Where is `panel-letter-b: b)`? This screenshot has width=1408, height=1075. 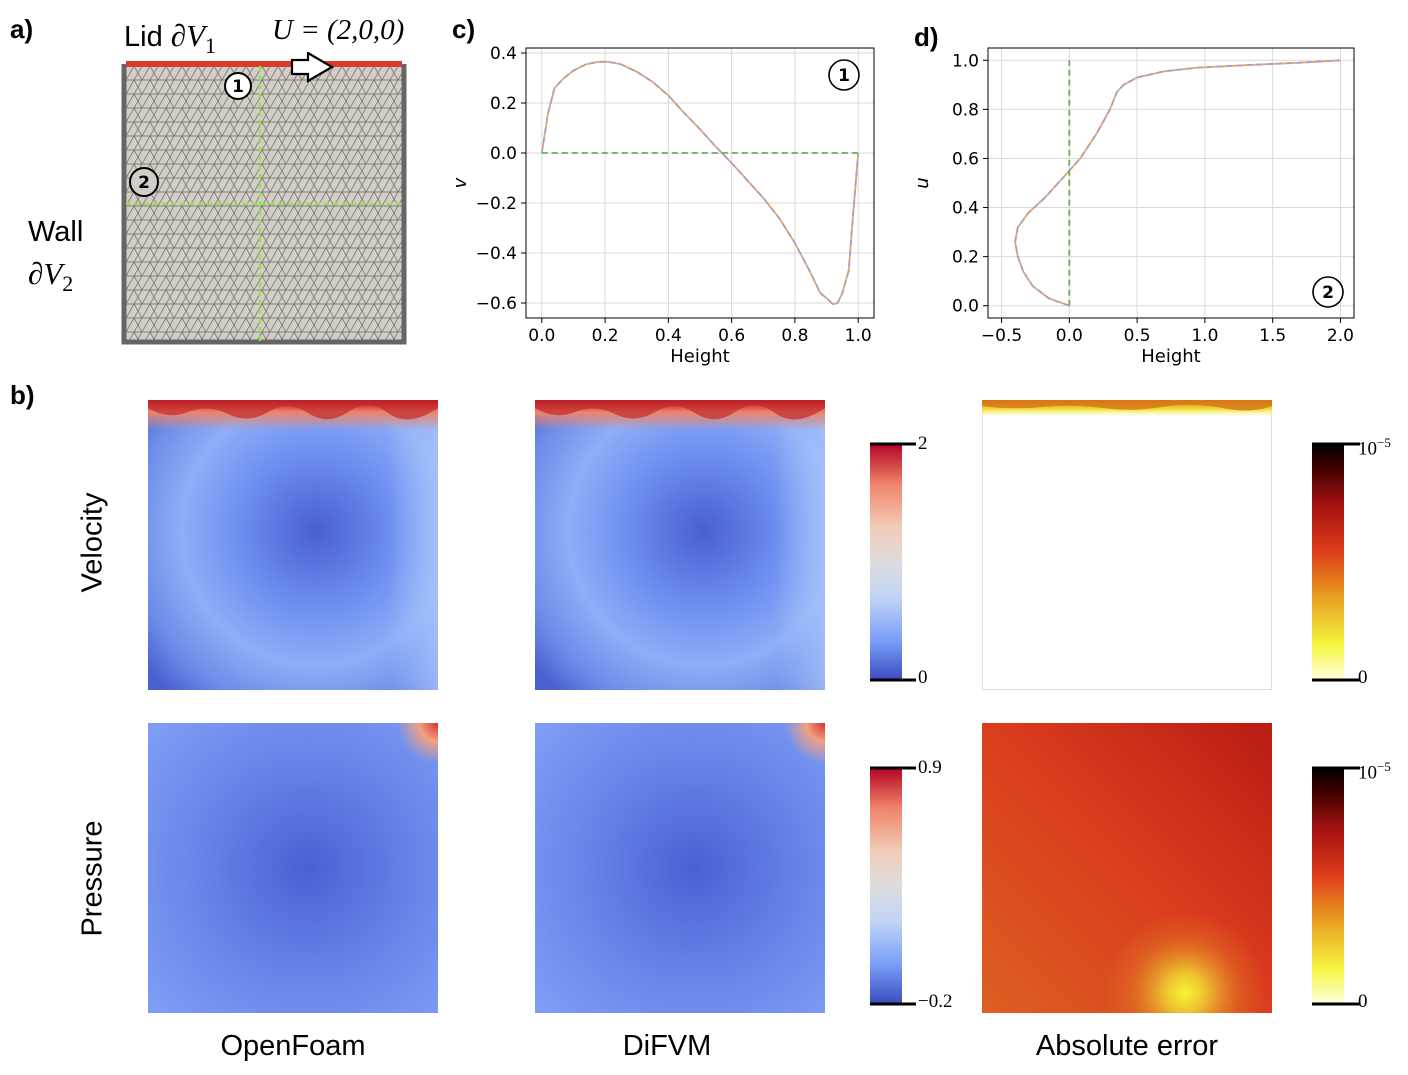 panel-letter-b: b) is located at coordinates (22, 395).